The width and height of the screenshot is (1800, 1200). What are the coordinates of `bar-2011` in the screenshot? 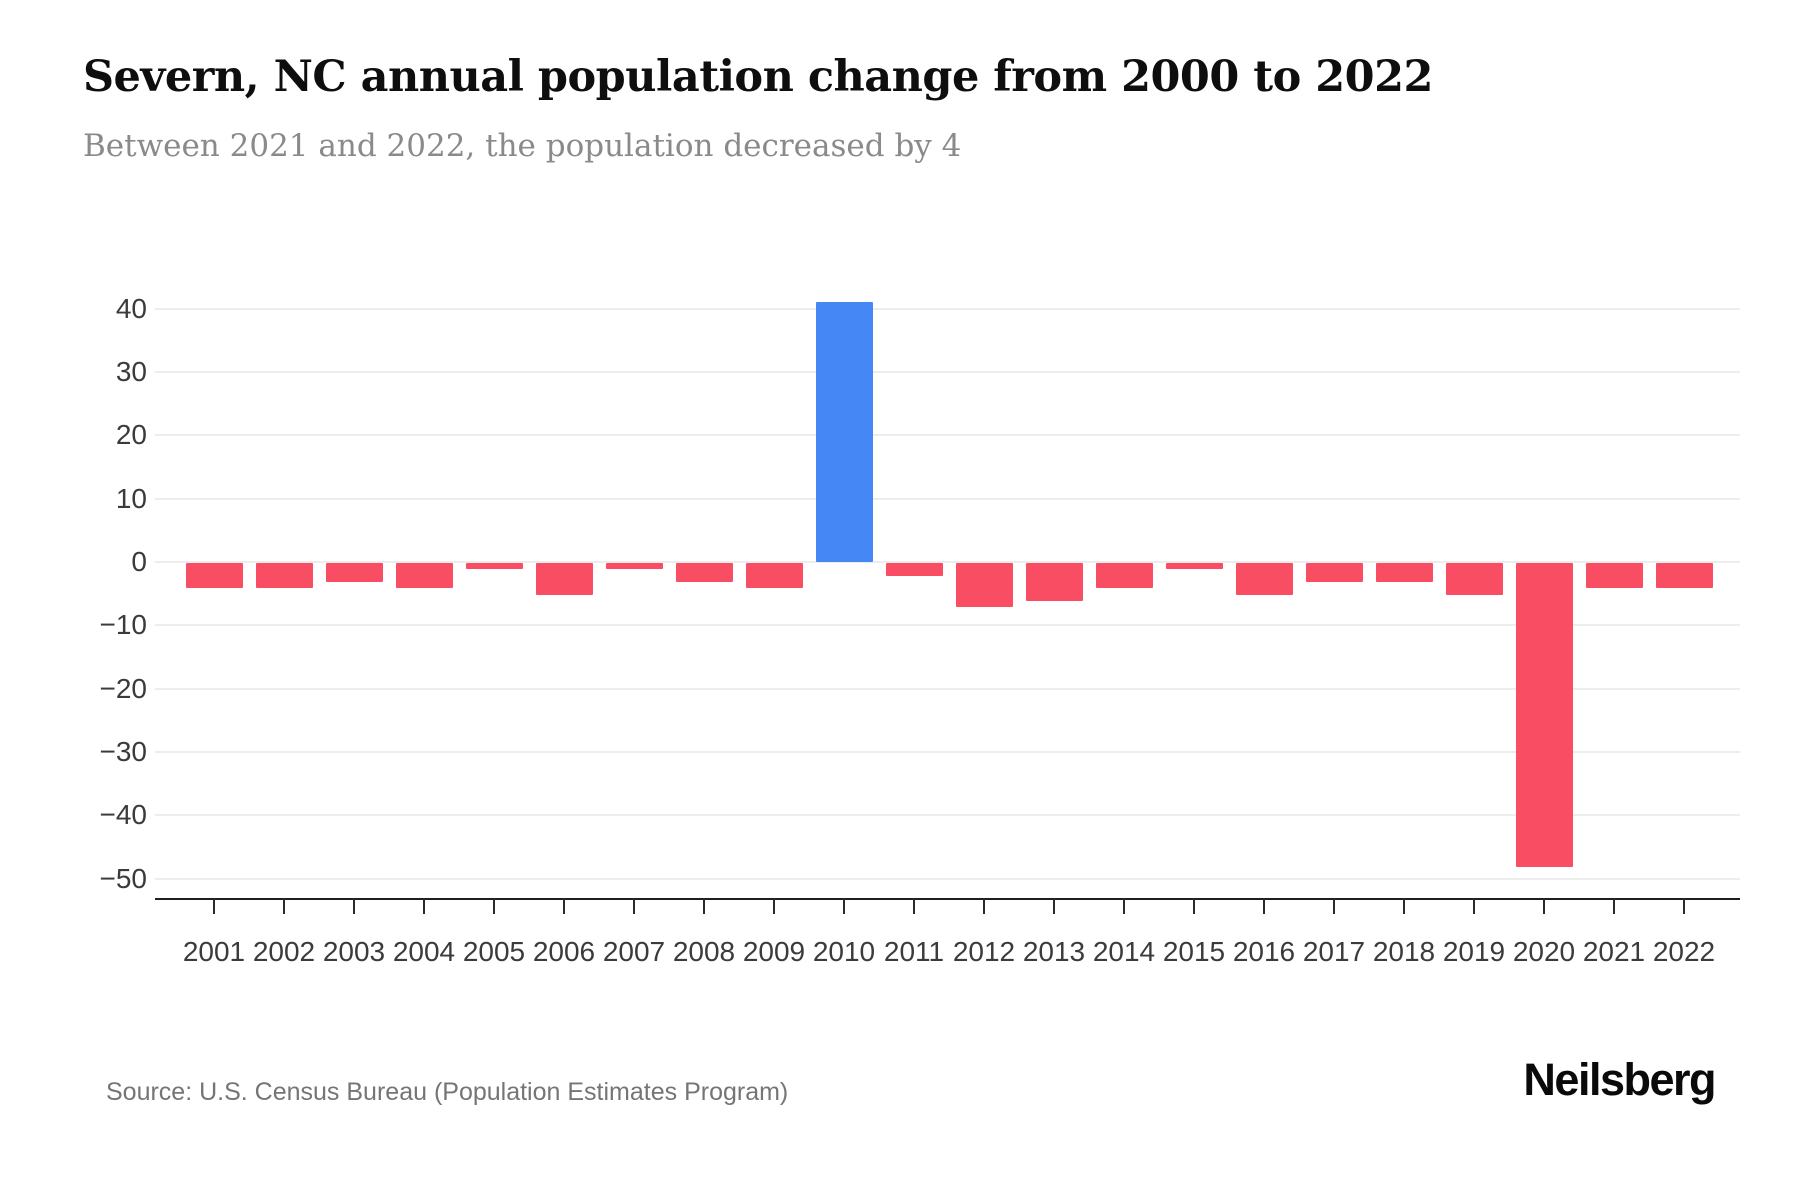 It's located at (914, 569).